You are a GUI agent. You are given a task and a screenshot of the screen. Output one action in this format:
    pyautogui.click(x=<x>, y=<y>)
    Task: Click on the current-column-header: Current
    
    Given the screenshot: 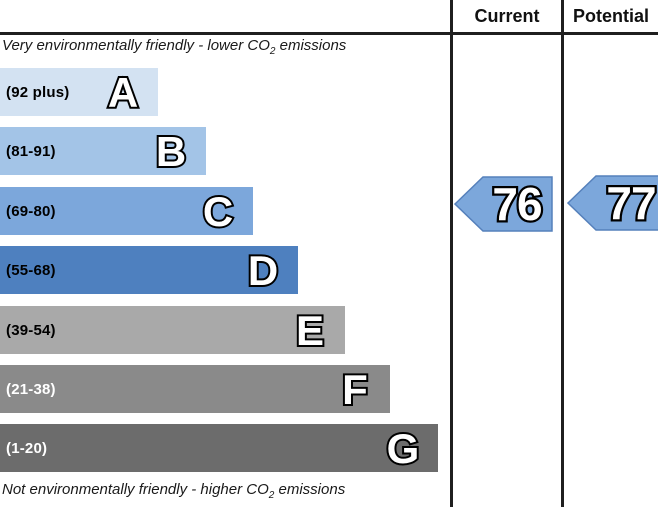 What is the action you would take?
    pyautogui.click(x=507, y=16)
    